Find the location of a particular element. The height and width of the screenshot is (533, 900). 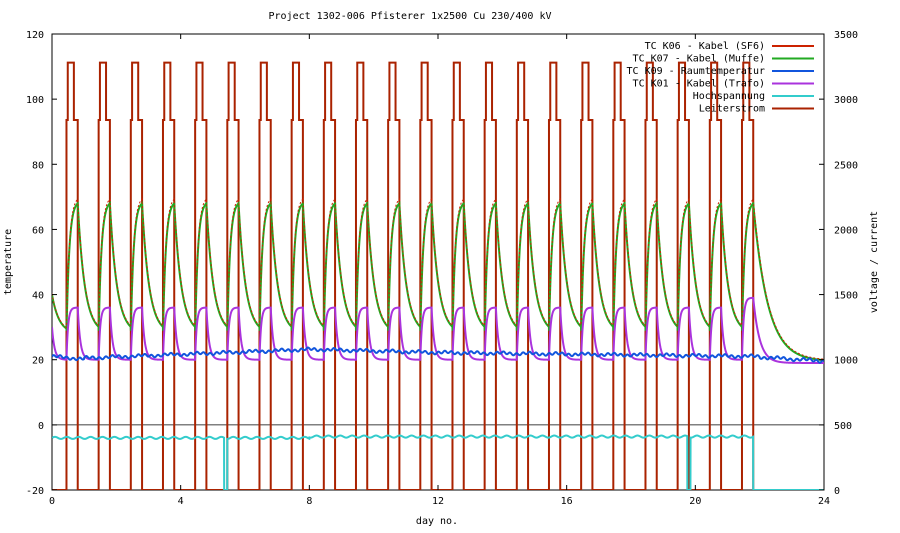

x-tick-label: 16 is located at coordinates (567, 501).